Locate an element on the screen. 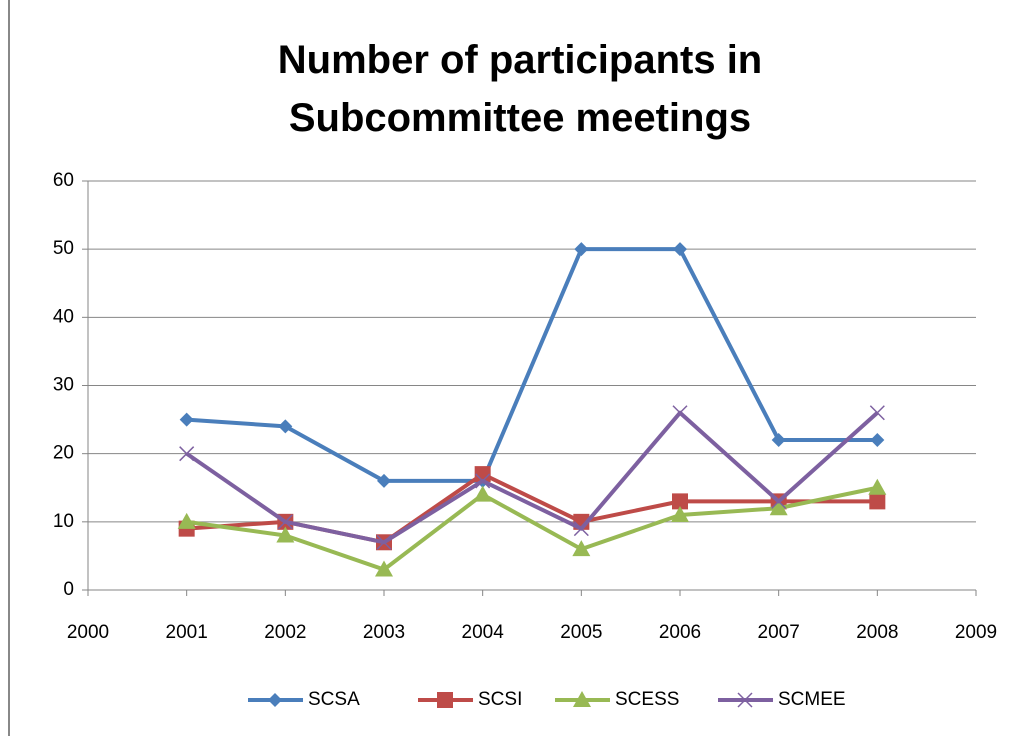 This screenshot has width=1019, height=736. x-tick-label: 2004 is located at coordinates (483, 632).